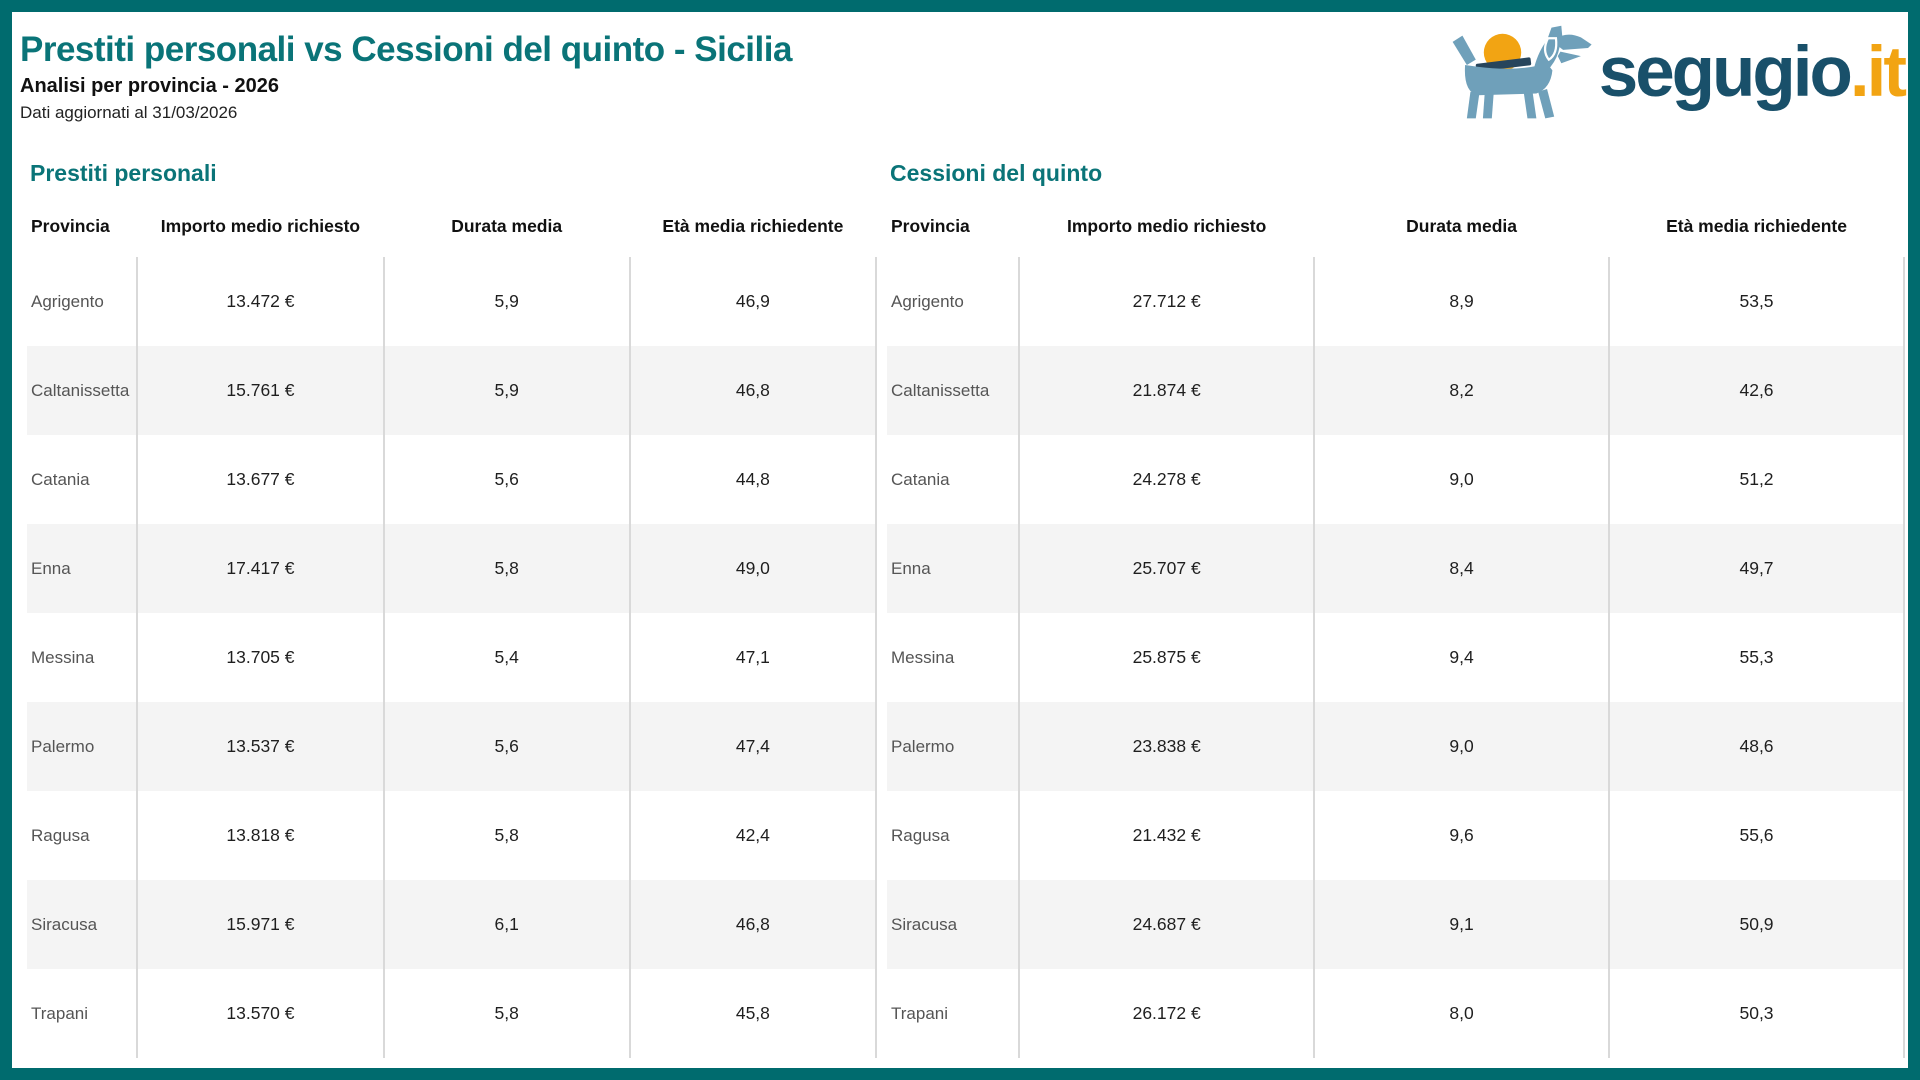  What do you see at coordinates (506, 657) in the screenshot?
I see `cell-value: 5,4` at bounding box center [506, 657].